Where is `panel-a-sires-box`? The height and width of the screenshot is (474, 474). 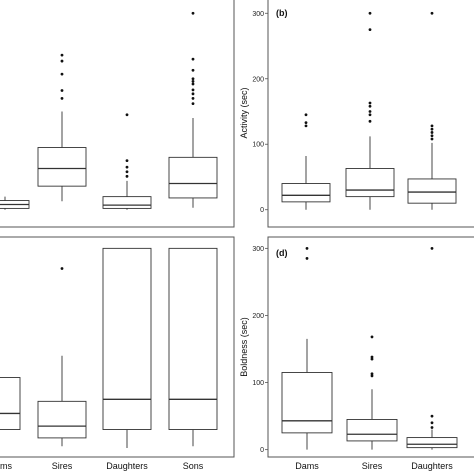
panel-a-sires-box is located at coordinates (62, 167).